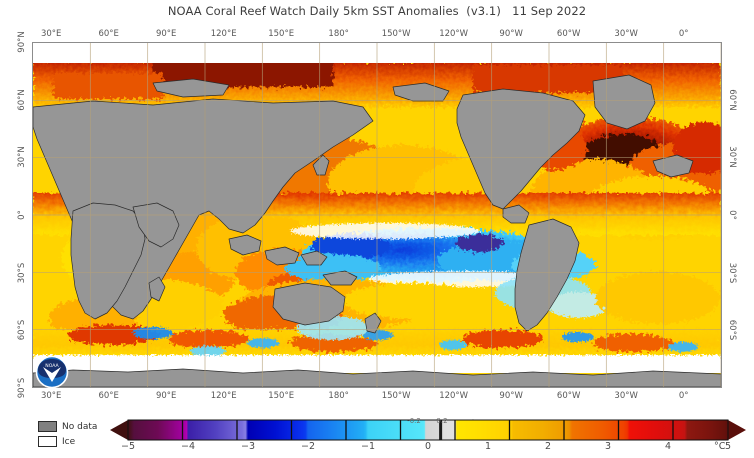  Describe the element at coordinates (414, 421) in the screenshot. I see `colorbar-minor-tick: -0.2` at that location.